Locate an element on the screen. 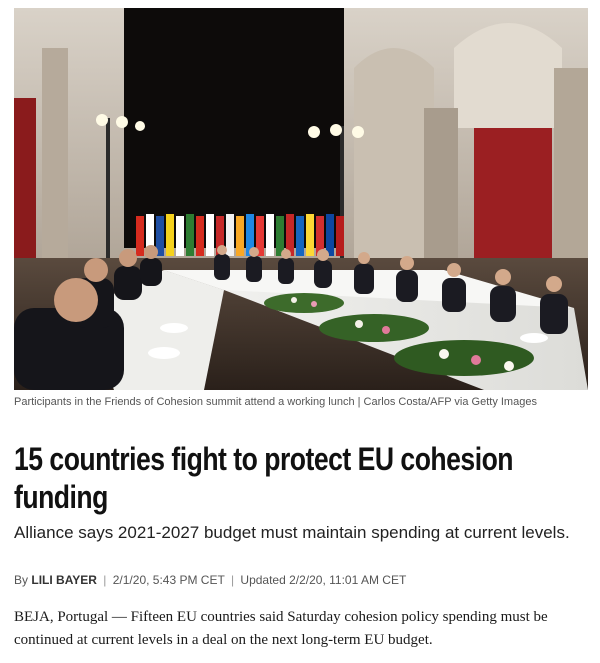 The image size is (600, 663). publish-date: 2/1/20, 5:43 PM CET is located at coordinates (168, 580).